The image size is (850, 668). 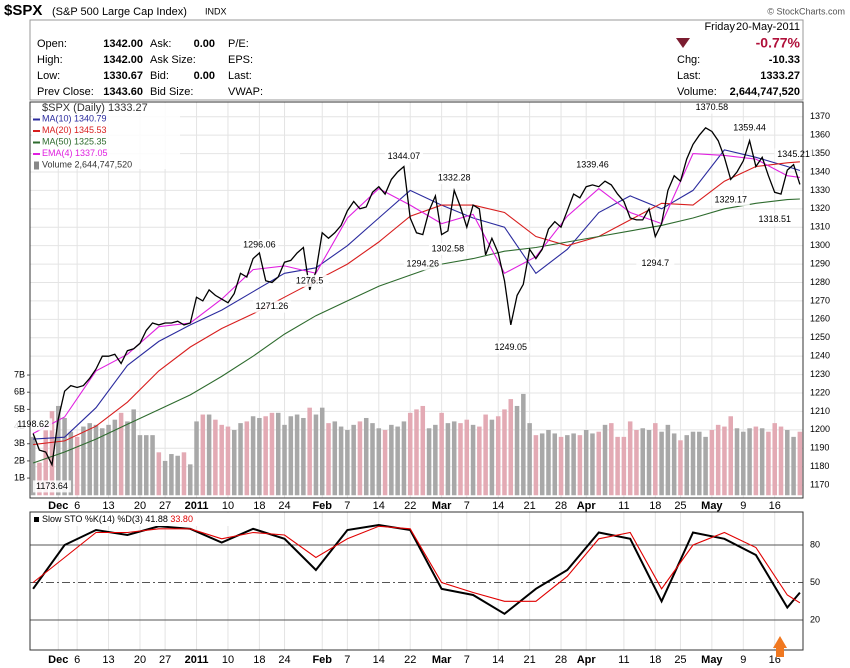 What do you see at coordinates (36, 165) in the screenshot?
I see `legend-swatch` at bounding box center [36, 165].